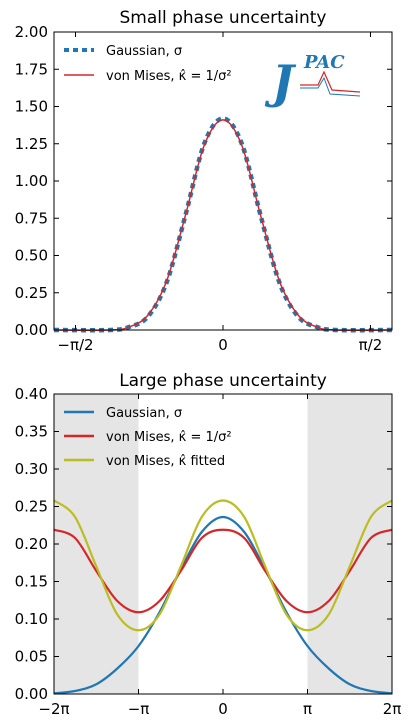  I want to click on y-tick-label: 0.40, so click(31, 394).